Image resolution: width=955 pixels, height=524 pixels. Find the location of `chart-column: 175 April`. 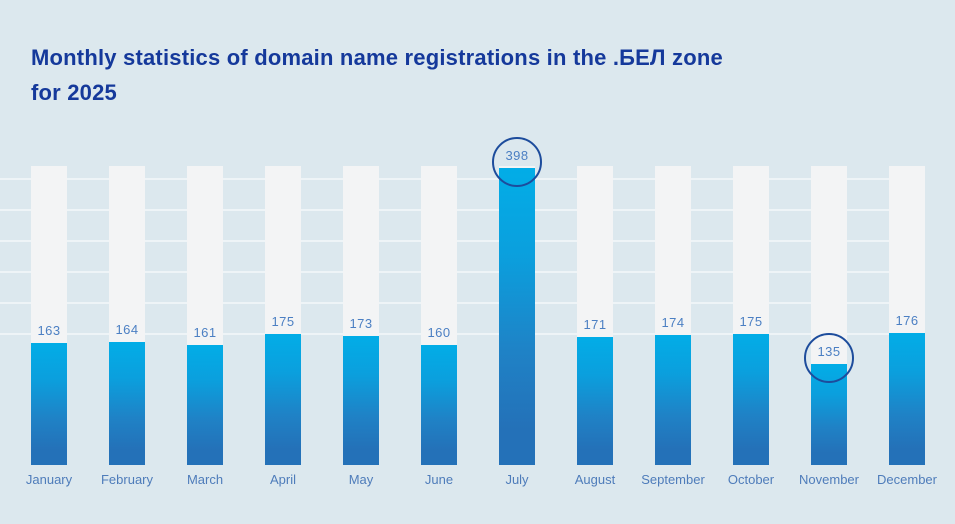

chart-column: 175 April is located at coordinates (283, 326).